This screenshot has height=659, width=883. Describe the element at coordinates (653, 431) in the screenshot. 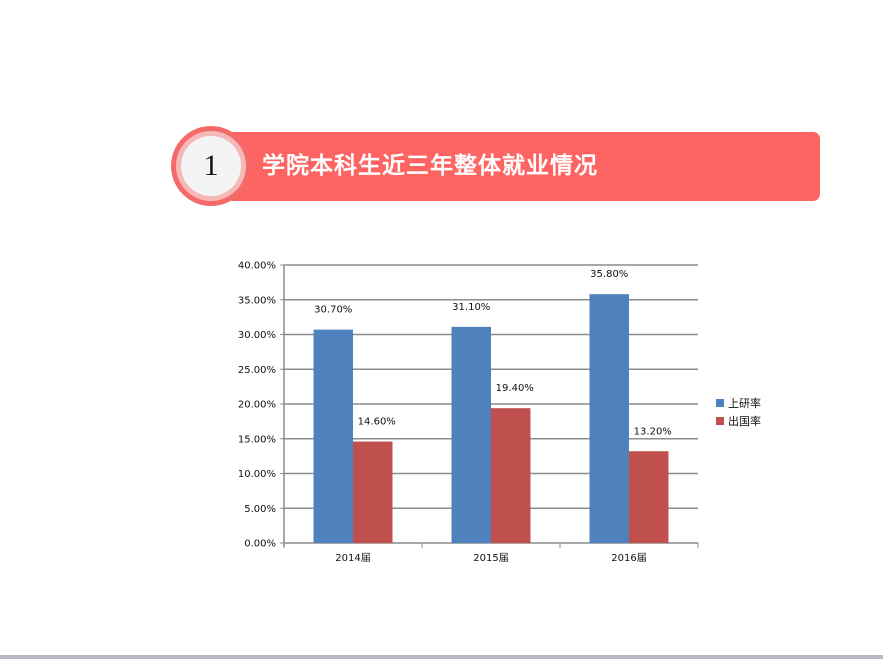

I see `data-label: 13.20%` at that location.